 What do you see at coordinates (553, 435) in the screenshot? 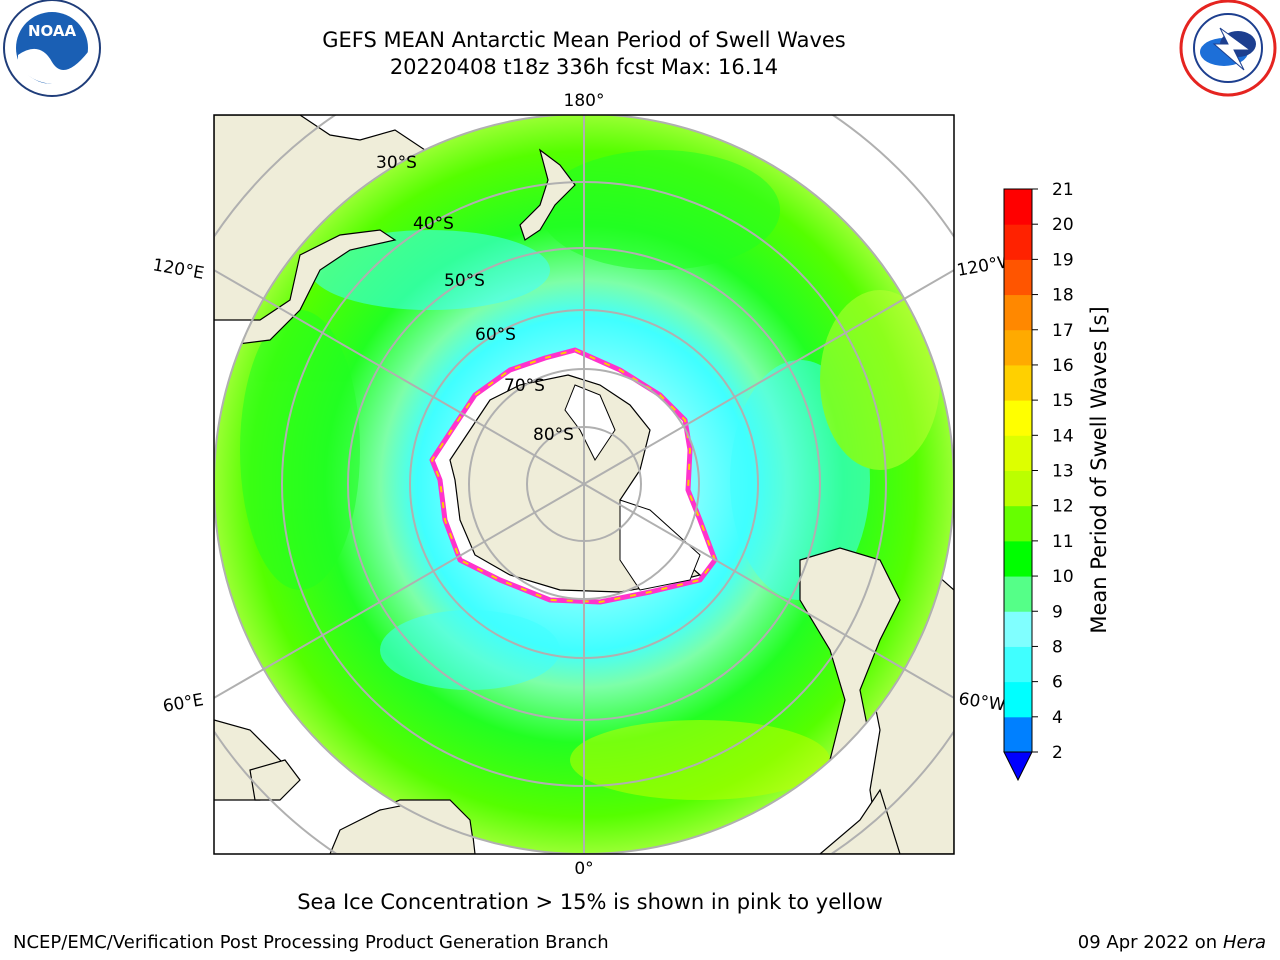
I see `lat-label-80s: 80°S` at bounding box center [553, 435].